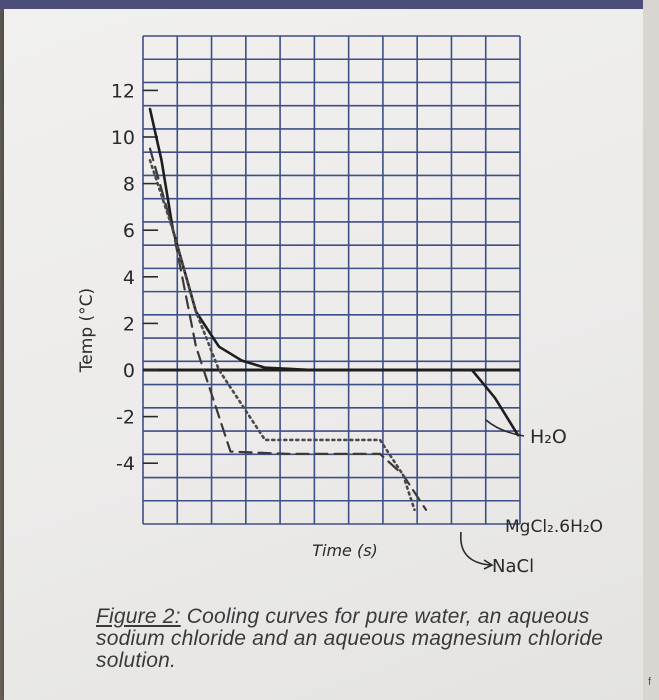  Describe the element at coordinates (87, 330) in the screenshot. I see `y-axis-label: Temp (°C)` at that location.